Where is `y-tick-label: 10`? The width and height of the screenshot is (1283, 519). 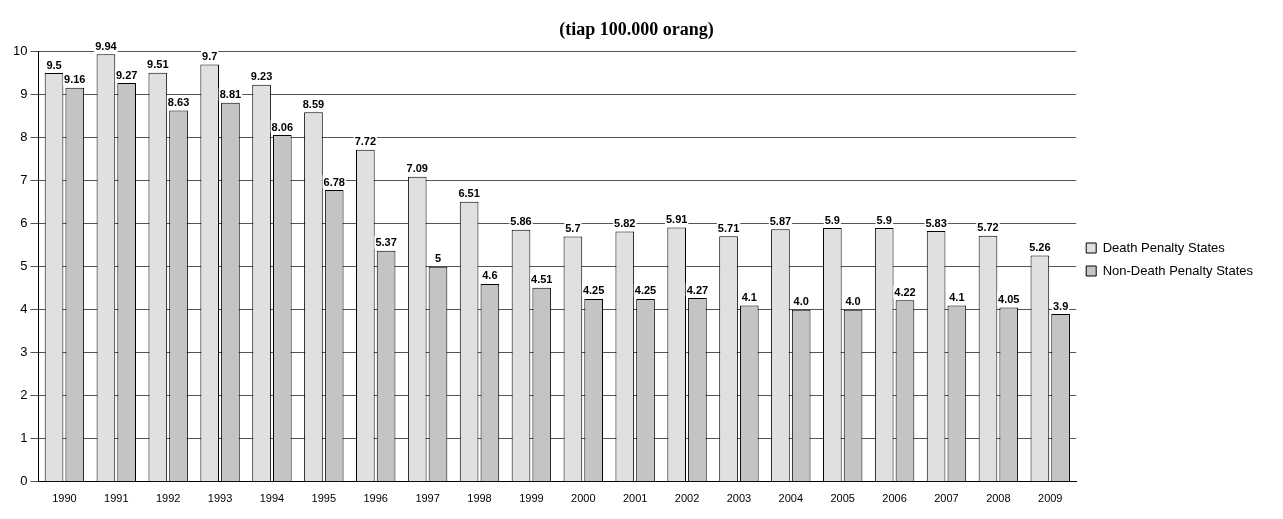 y-tick-label: 10 is located at coordinates (20, 51).